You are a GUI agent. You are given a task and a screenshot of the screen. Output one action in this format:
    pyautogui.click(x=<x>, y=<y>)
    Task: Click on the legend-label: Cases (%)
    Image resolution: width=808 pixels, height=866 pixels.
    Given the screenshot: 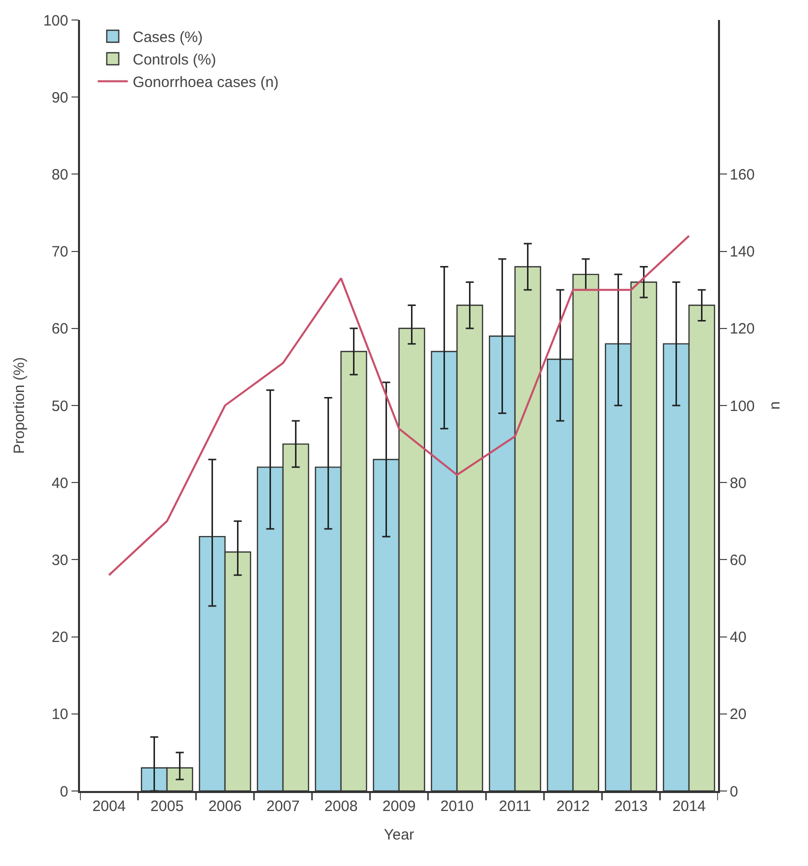 What is the action you would take?
    pyautogui.click(x=167, y=37)
    